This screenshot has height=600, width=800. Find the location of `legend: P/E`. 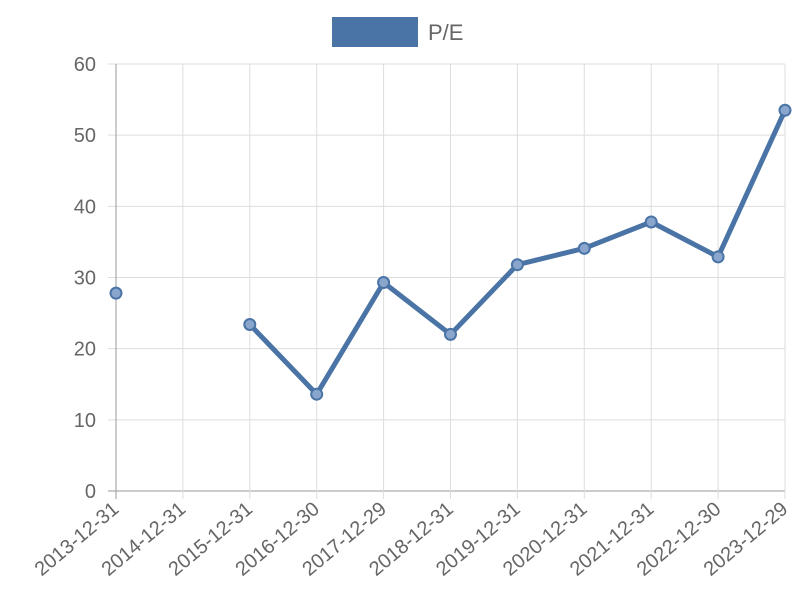

legend: P/E is located at coordinates (397, 32).